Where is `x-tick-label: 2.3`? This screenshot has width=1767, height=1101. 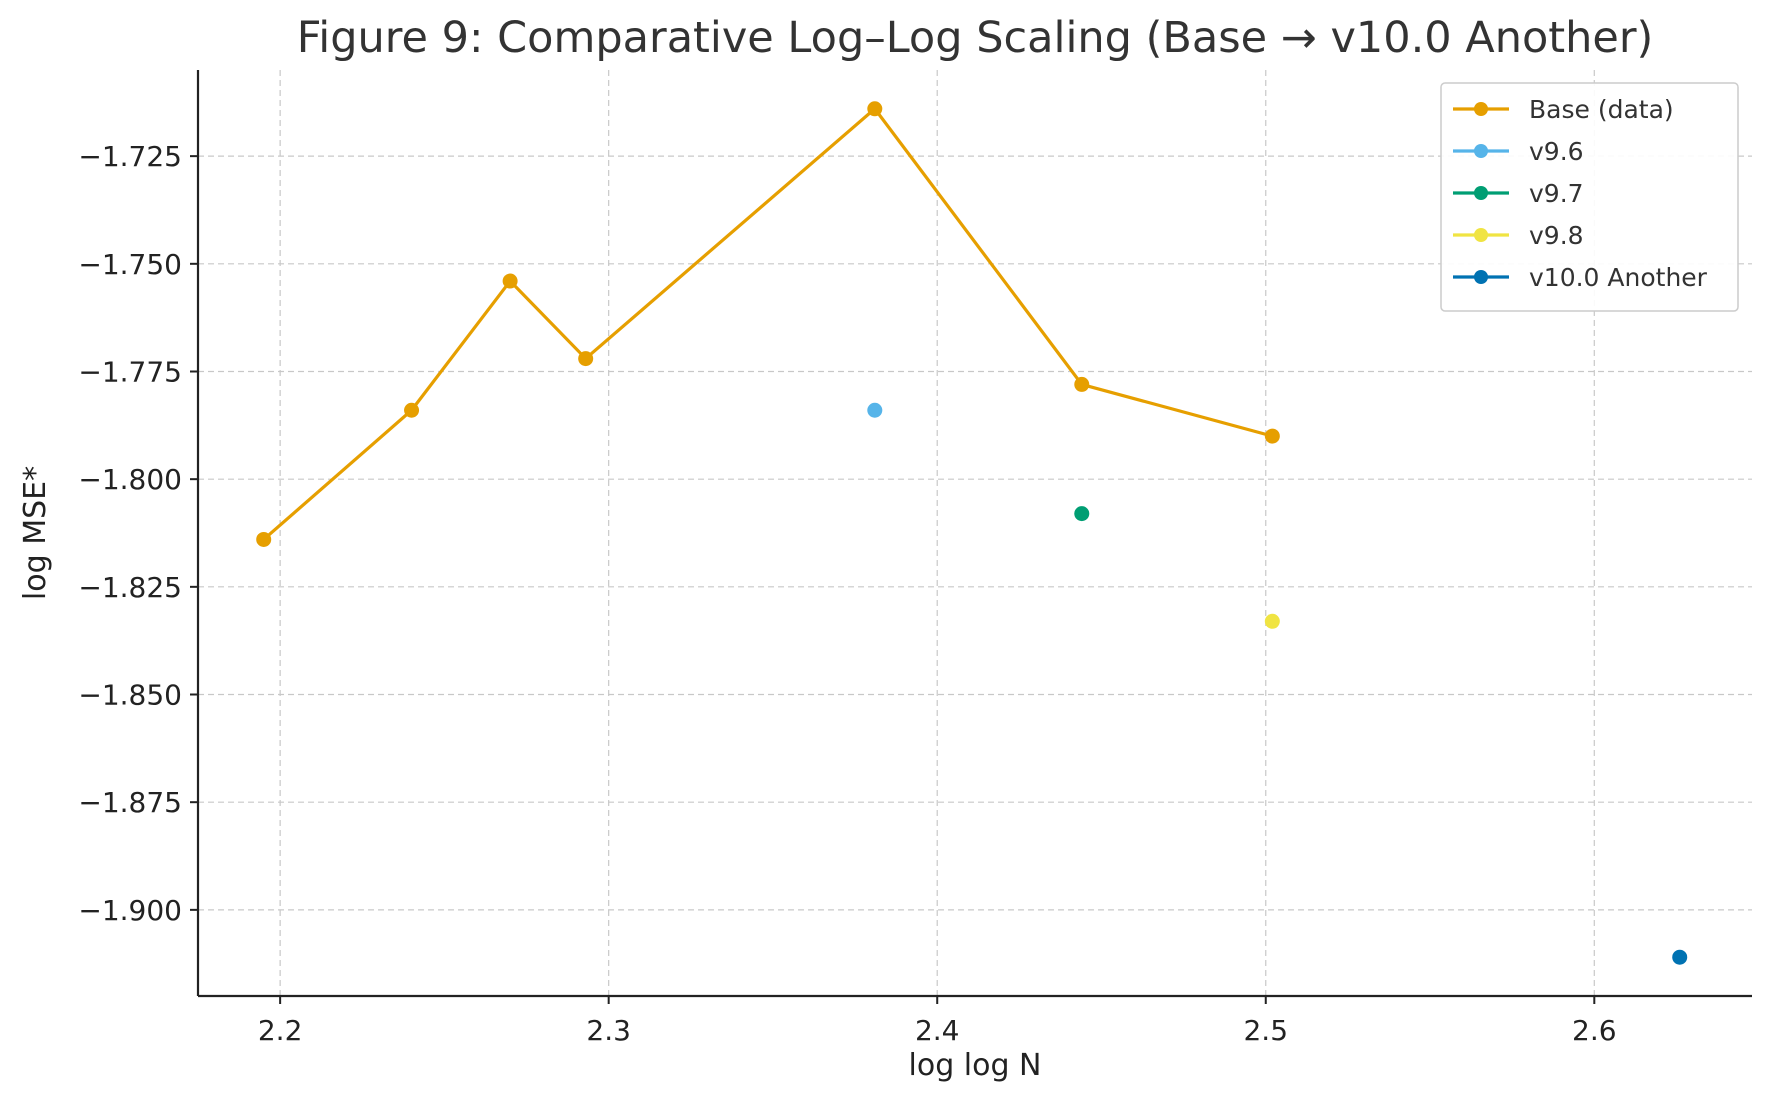 x-tick-label: 2.3 is located at coordinates (608, 1030).